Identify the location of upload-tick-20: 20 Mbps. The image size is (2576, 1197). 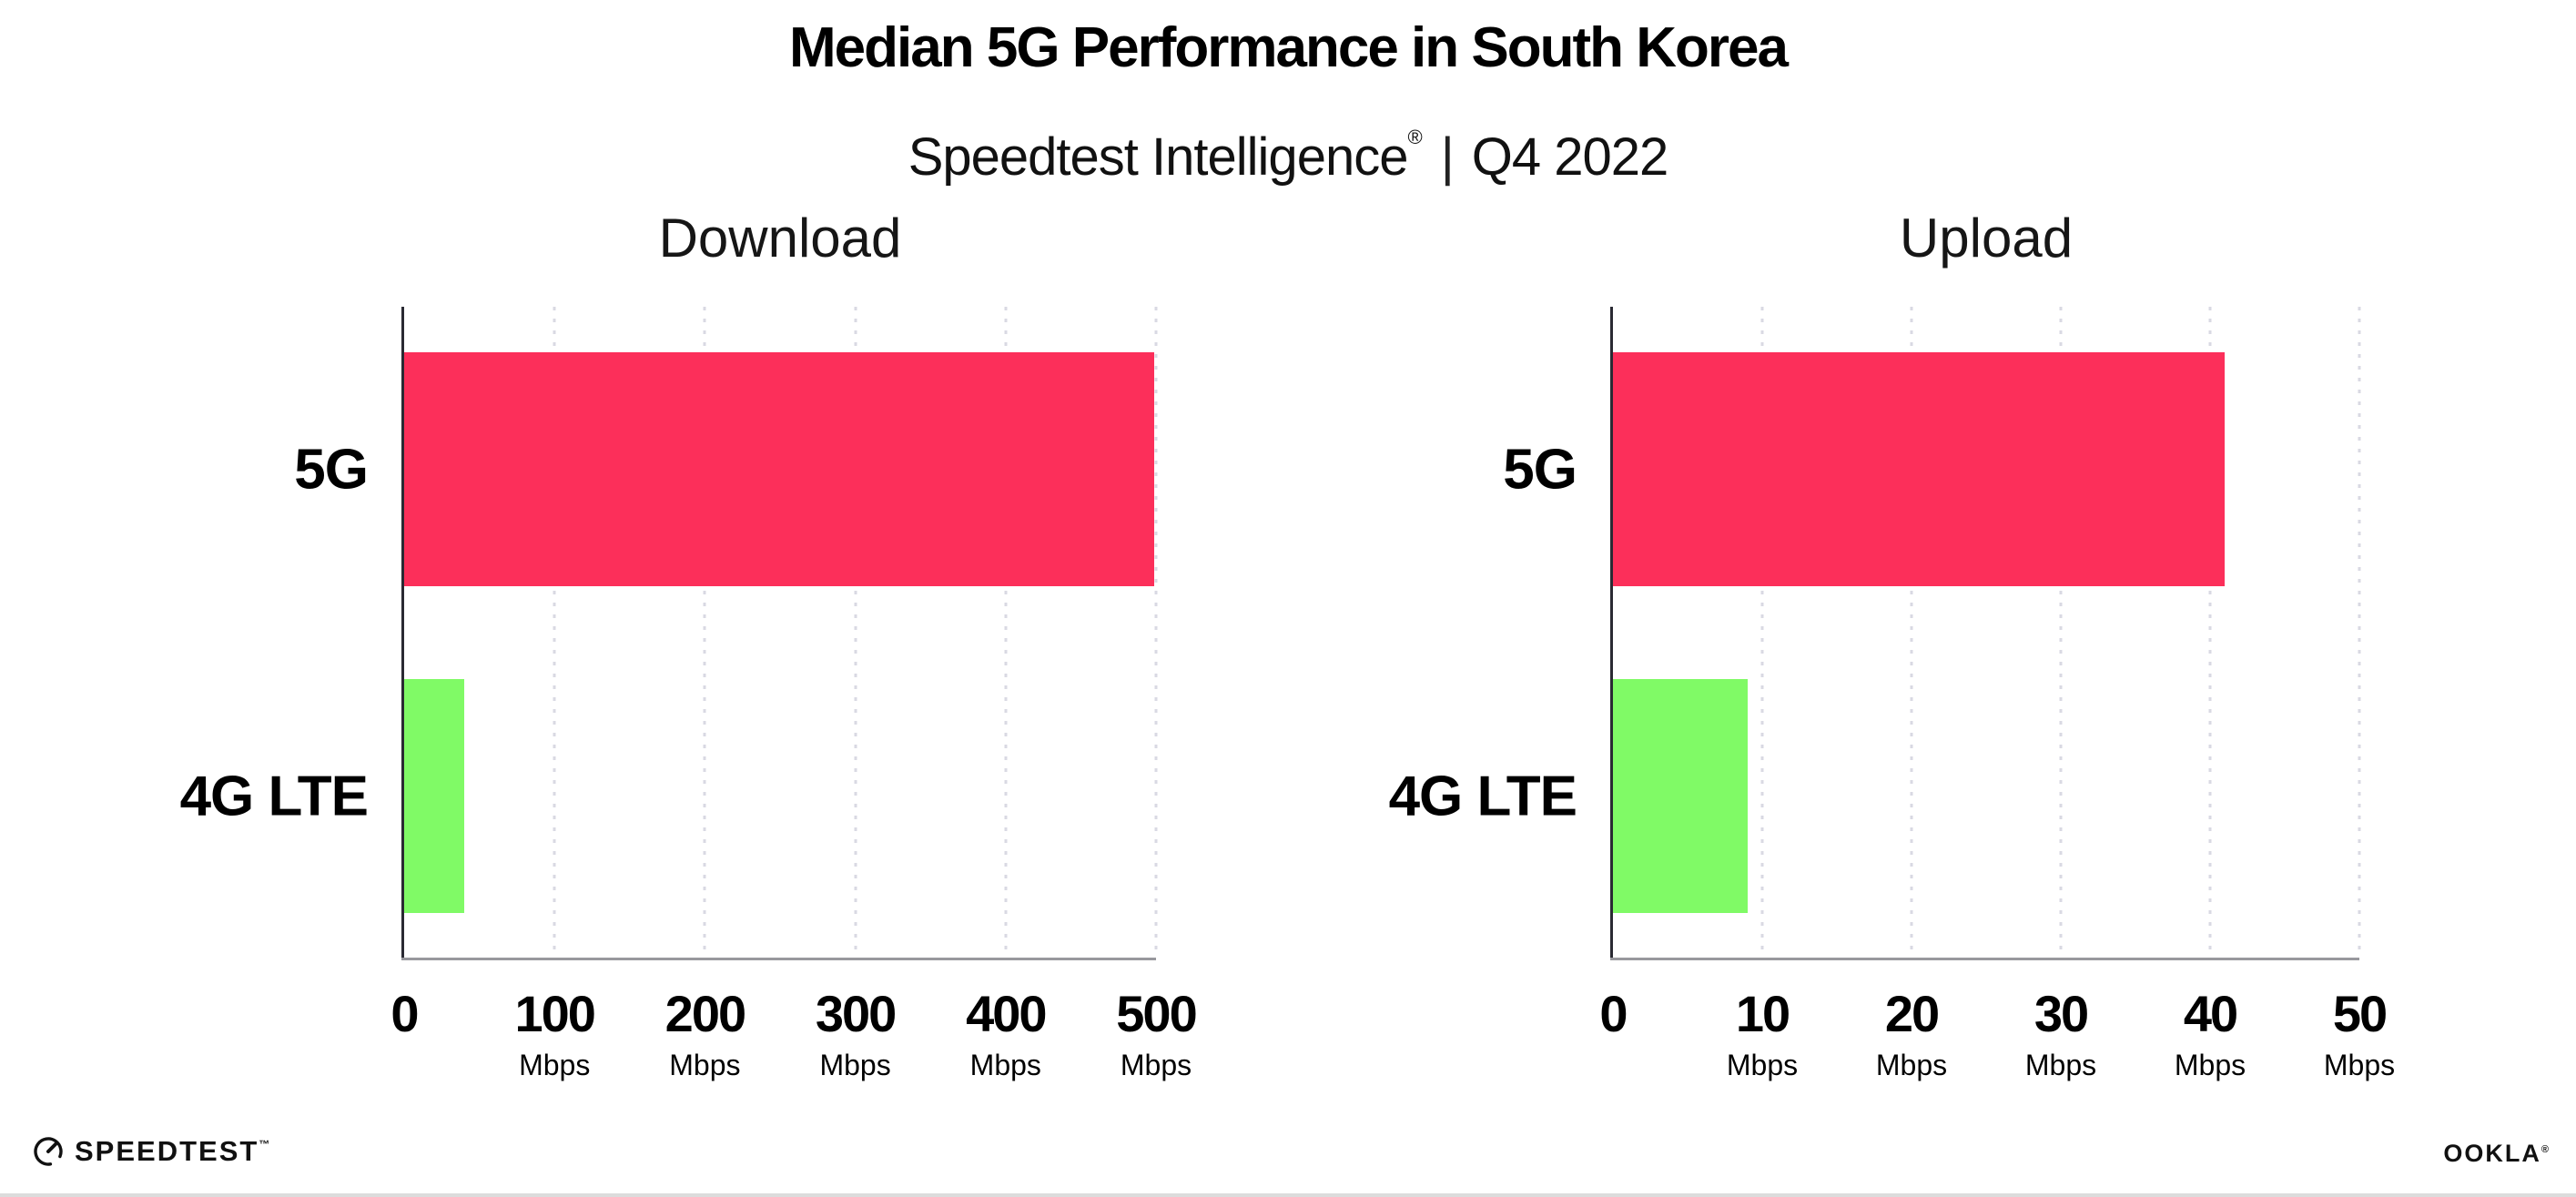
(1911, 1033).